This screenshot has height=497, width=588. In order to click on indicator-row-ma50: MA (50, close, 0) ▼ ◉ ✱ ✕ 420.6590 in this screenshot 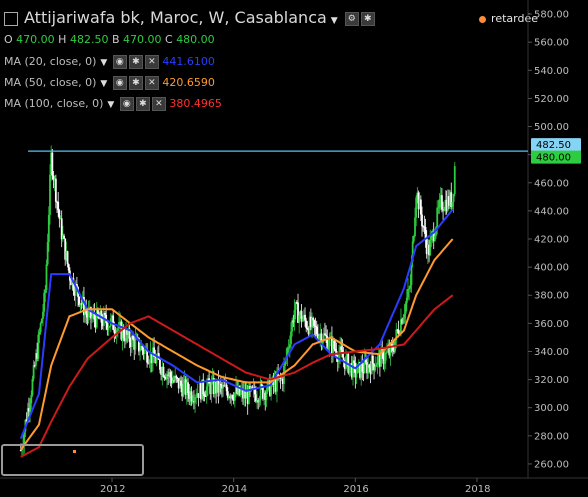, I will do `click(109, 83)`.